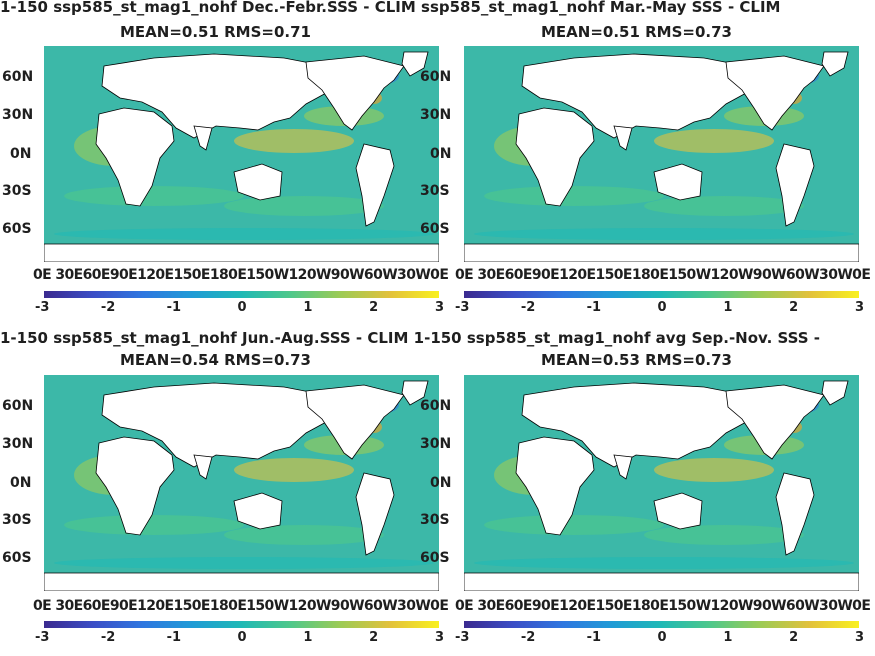 The width and height of the screenshot is (875, 656). What do you see at coordinates (215, 360) in the screenshot?
I see `panel-jja-stats: MEAN=0.54 RMS=0.73` at bounding box center [215, 360].